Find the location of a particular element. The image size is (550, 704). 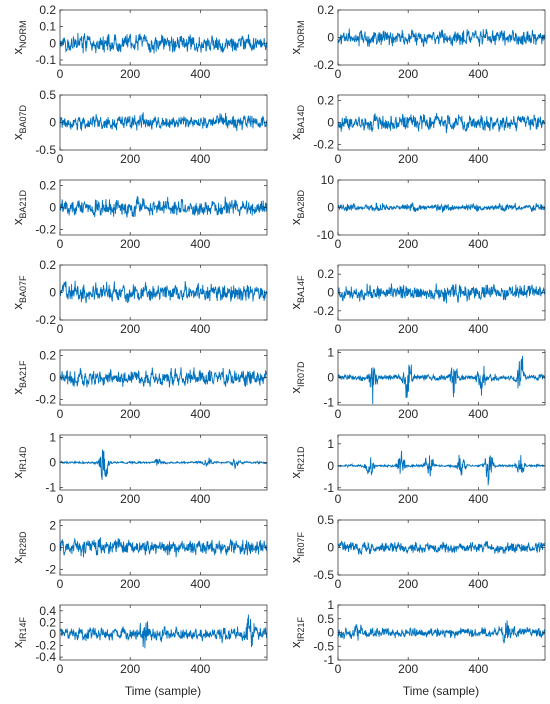

signal-line-ir21f is located at coordinates (441, 632).